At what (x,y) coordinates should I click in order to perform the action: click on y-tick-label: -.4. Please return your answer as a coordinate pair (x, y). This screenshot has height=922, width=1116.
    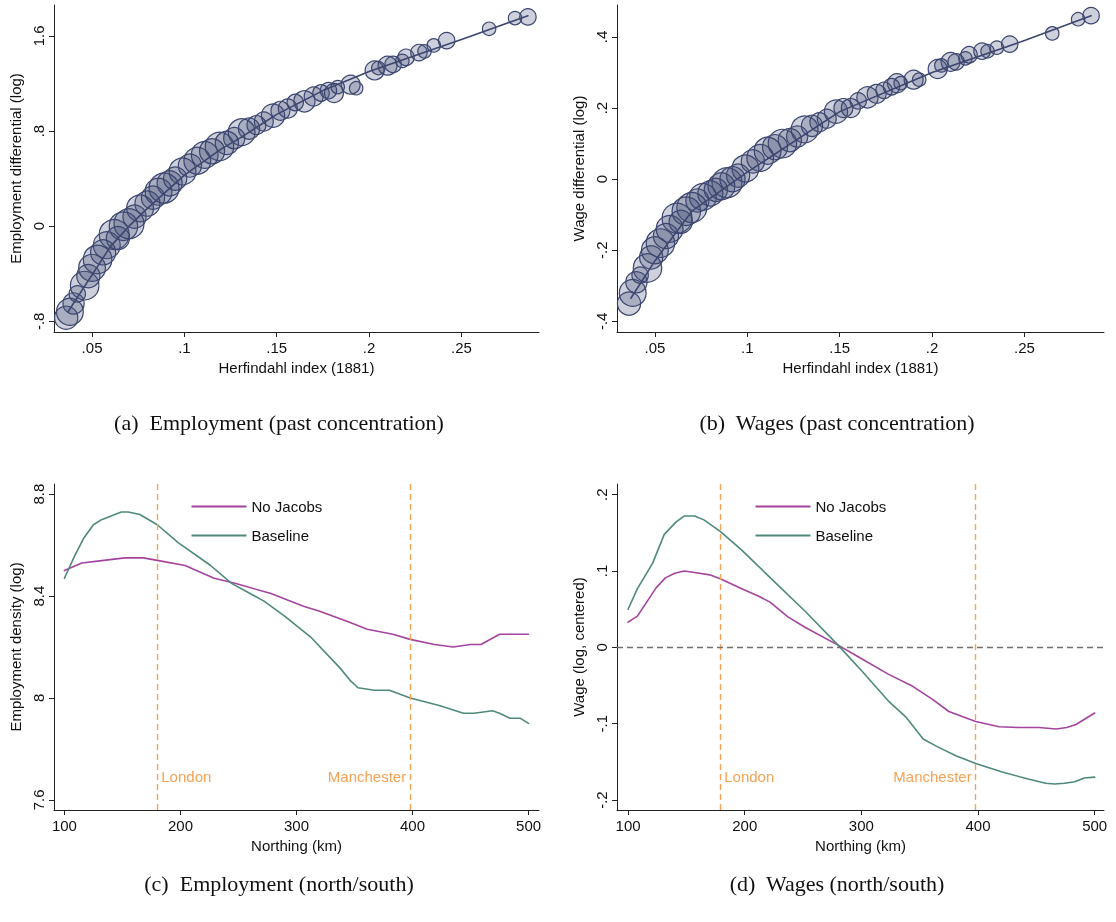
    Looking at the image, I should click on (601, 321).